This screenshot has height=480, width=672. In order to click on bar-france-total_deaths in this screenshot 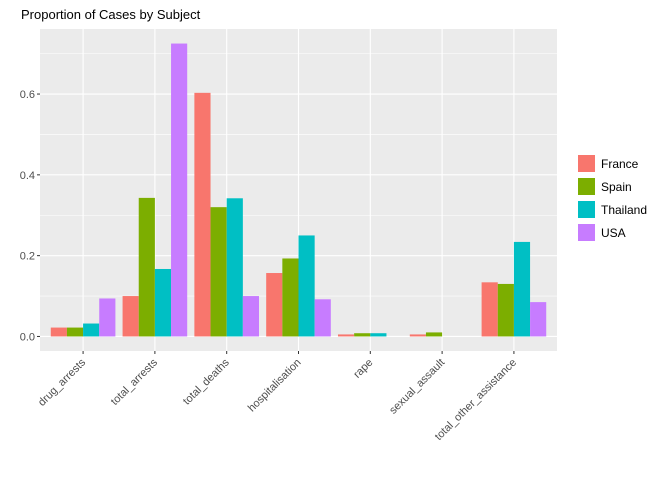, I will do `click(202, 214)`.